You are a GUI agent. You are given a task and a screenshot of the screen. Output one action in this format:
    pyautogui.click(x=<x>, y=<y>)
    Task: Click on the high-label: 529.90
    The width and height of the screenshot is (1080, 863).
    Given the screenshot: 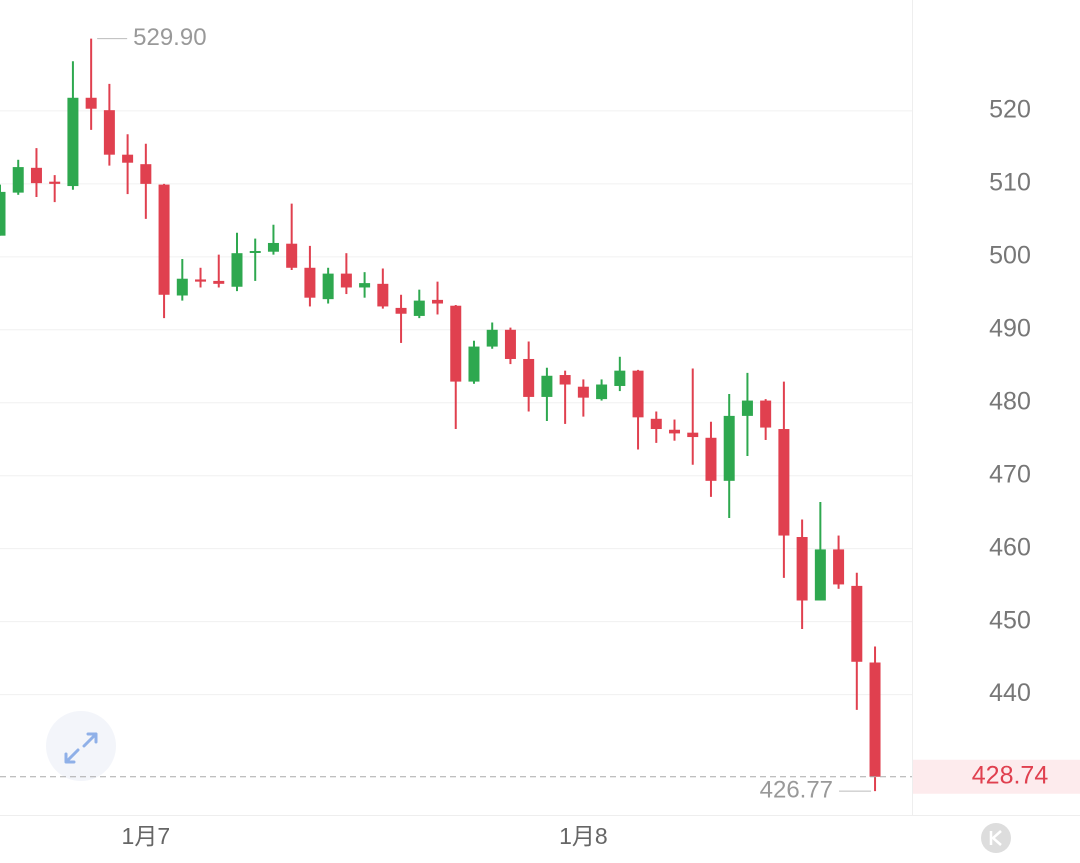 What is the action you would take?
    pyautogui.click(x=169, y=37)
    